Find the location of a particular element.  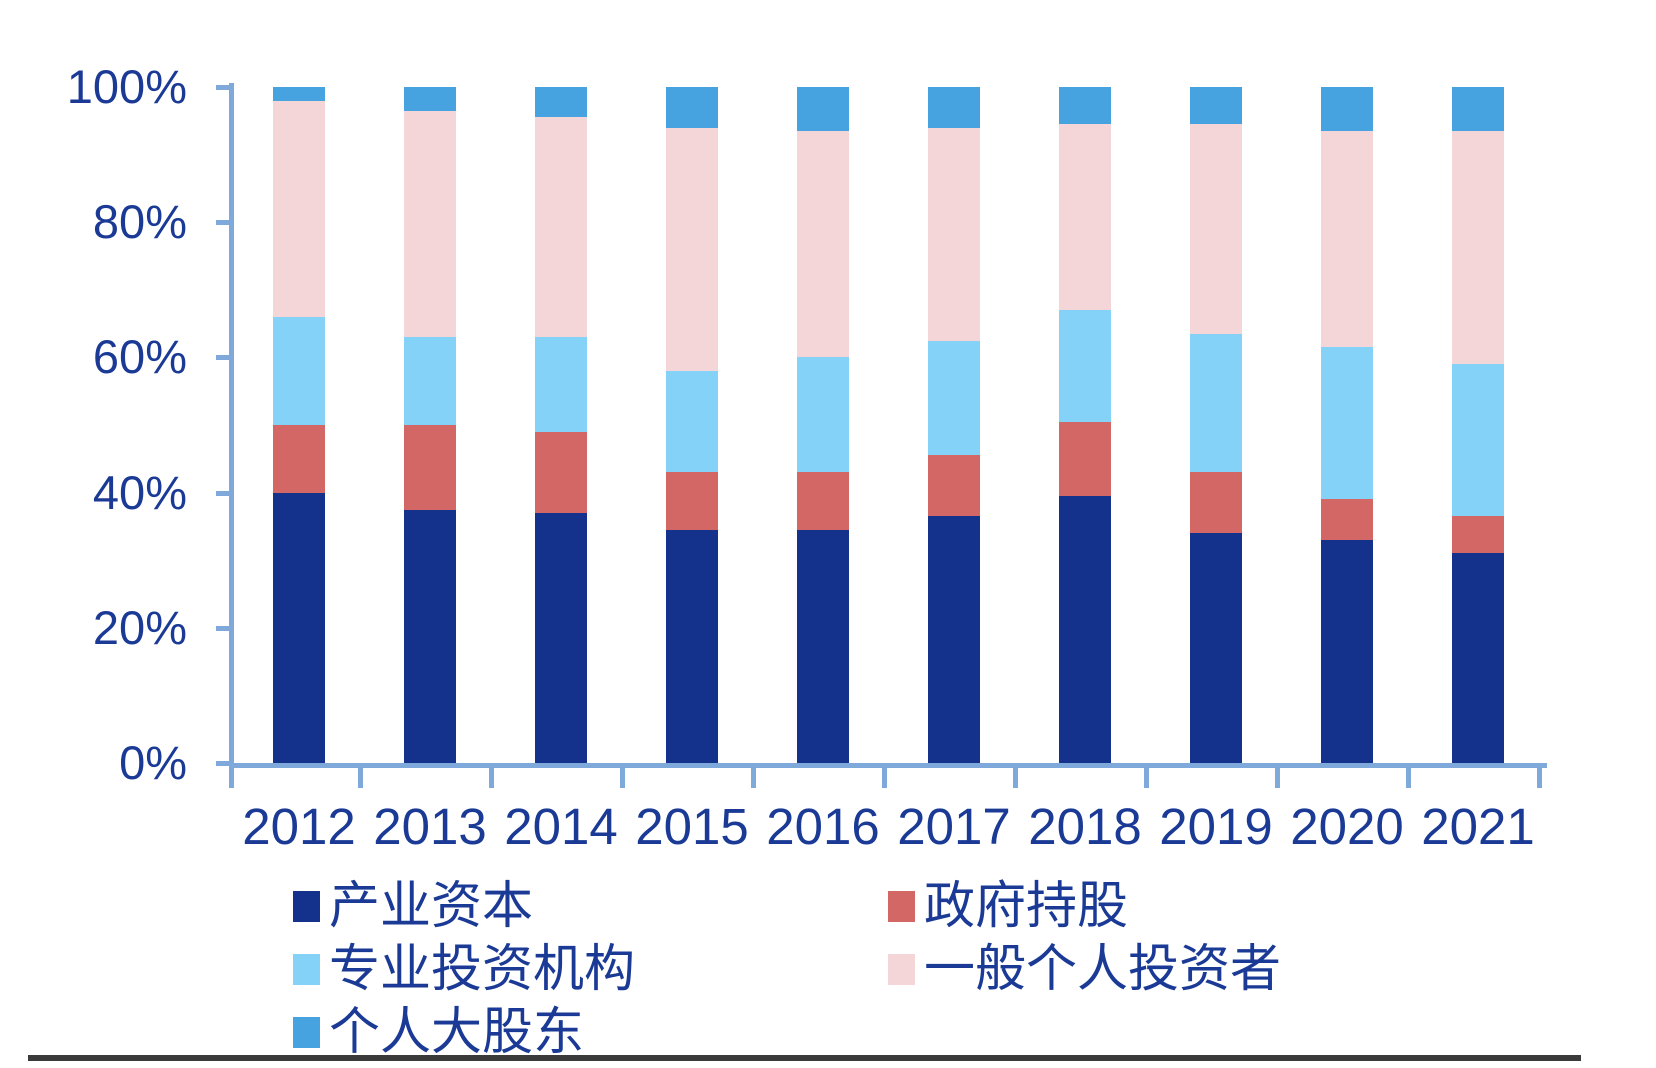

legend-item-政府持股: 政府持股 is located at coordinates (1008, 906).